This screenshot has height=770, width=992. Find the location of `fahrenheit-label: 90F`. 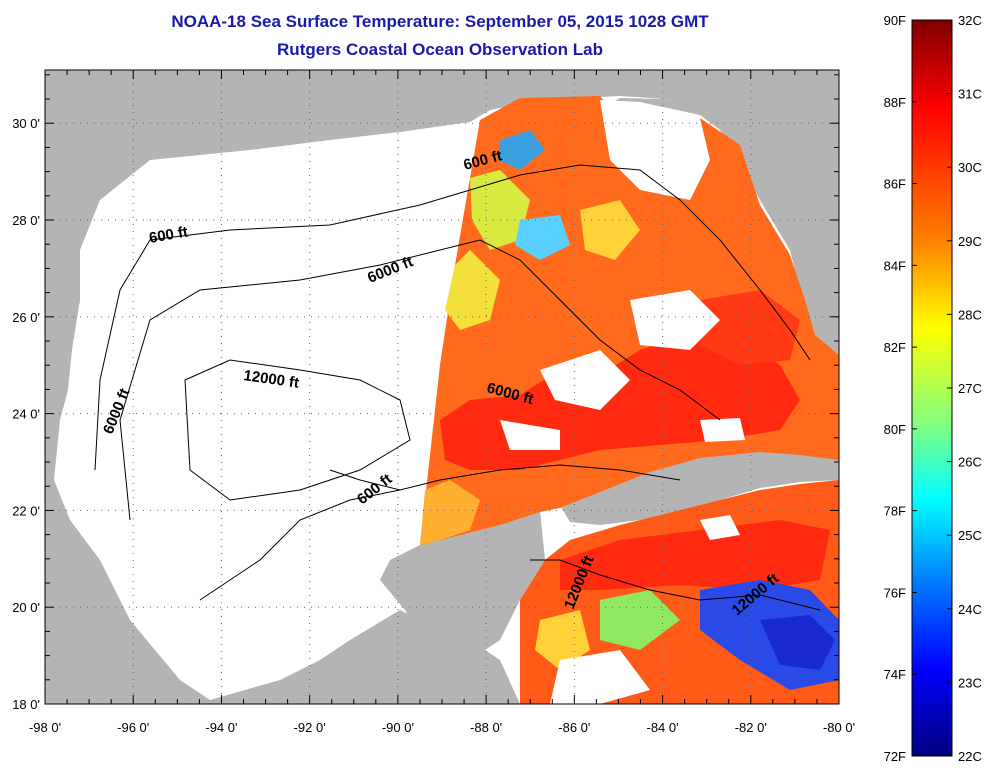

fahrenheit-label: 90F is located at coordinates (895, 20).